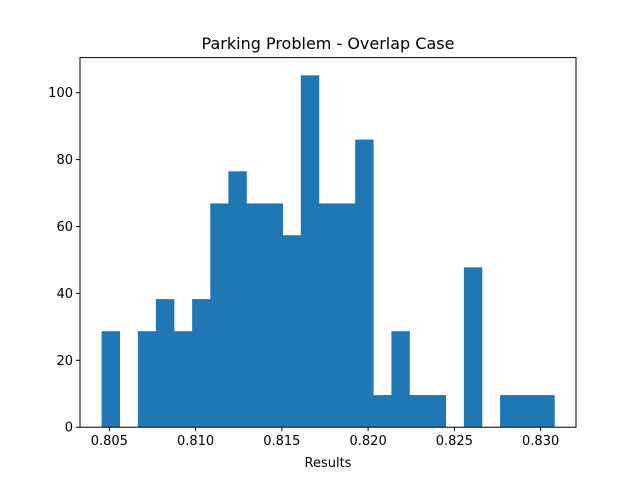 This screenshot has height=480, width=640. Describe the element at coordinates (328, 43) in the screenshot. I see `chart-title: Parking Problem - Overlap Case` at that location.